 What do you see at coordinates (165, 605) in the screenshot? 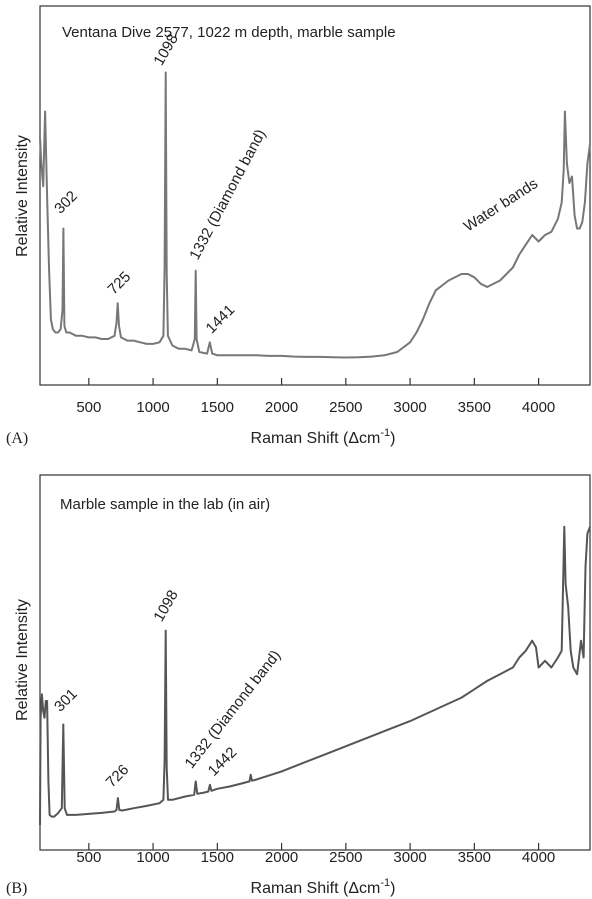
I see `peak-label: 1098` at bounding box center [165, 605].